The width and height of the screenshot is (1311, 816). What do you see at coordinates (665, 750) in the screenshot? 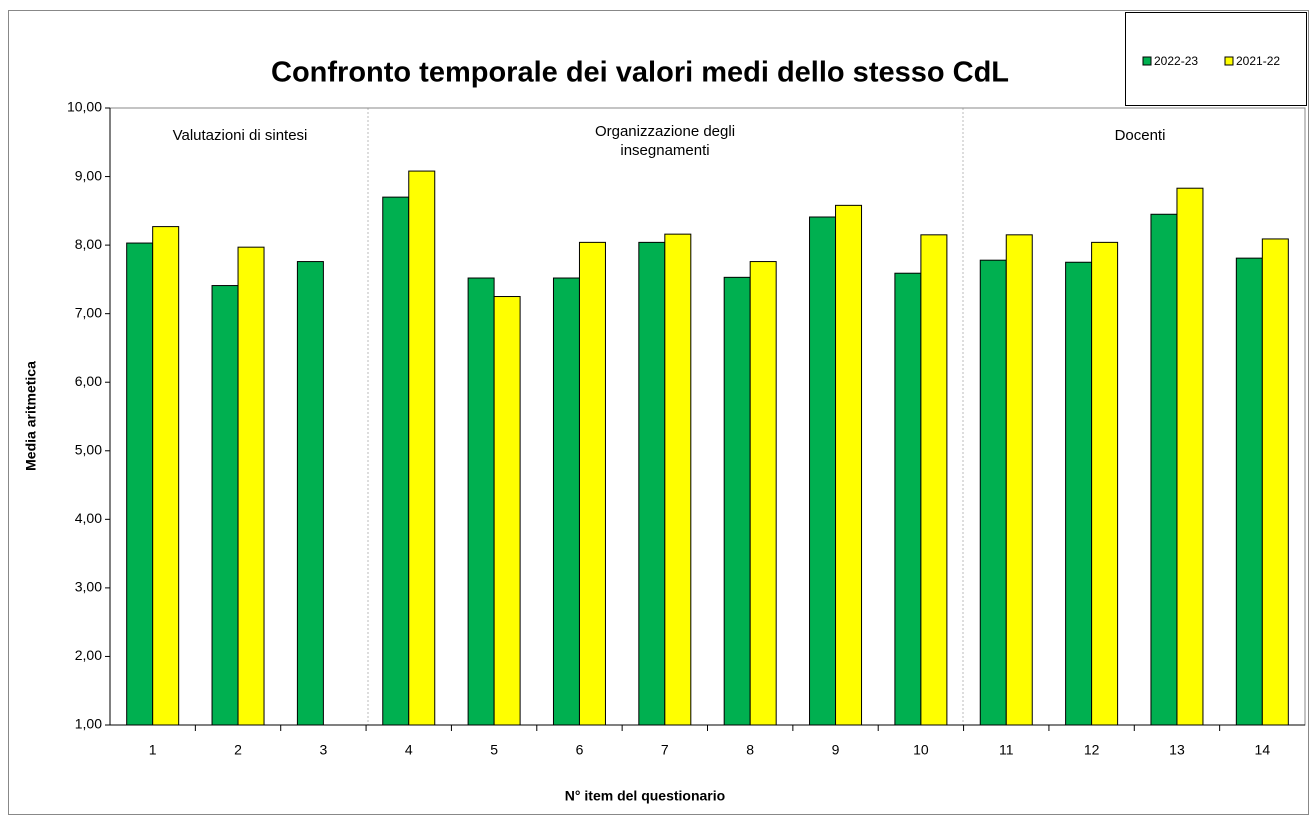
I see `x-tick-label: 7` at bounding box center [665, 750].